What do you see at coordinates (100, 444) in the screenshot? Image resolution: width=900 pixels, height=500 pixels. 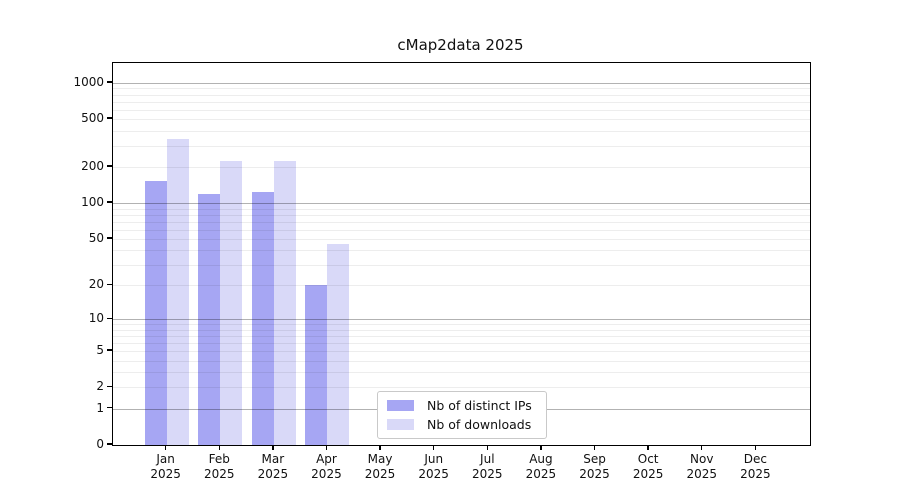 I see `y-tick-label: 0` at bounding box center [100, 444].